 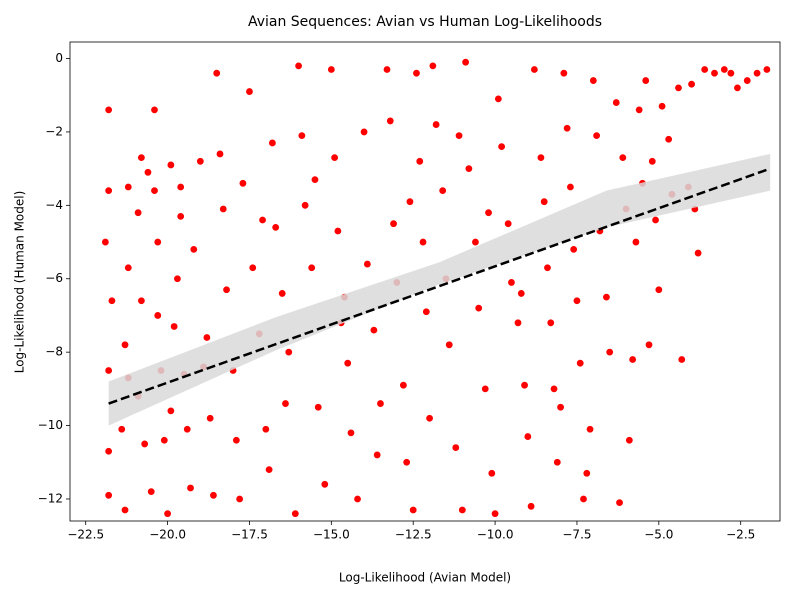 I want to click on y-tick-label: −2, so click(x=54, y=131).